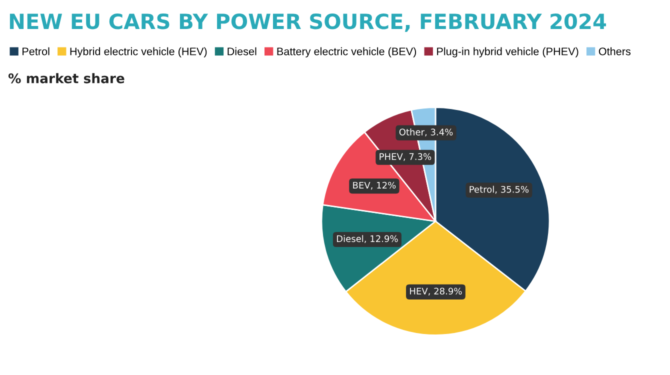  I want to click on legend-label: Plug-in hybrid vehicle (PHEV), so click(507, 52).